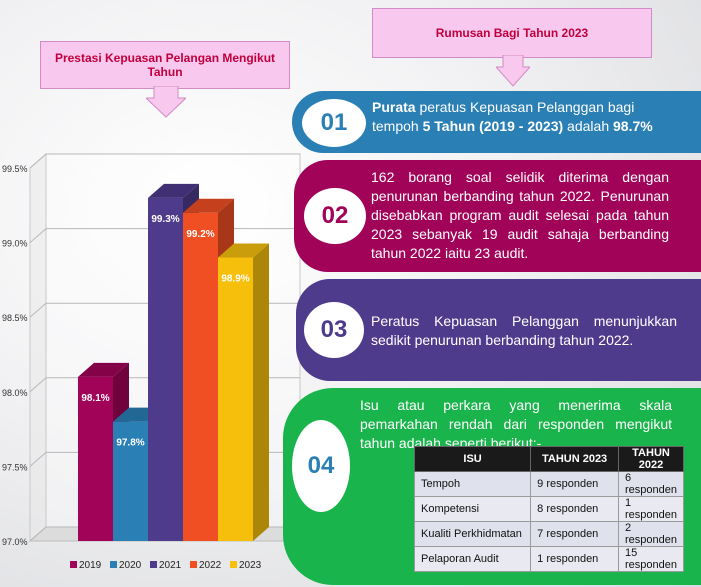 The height and width of the screenshot is (587, 701). Describe the element at coordinates (15, 244) in the screenshot. I see `y-tick-label: 99.0%` at that location.